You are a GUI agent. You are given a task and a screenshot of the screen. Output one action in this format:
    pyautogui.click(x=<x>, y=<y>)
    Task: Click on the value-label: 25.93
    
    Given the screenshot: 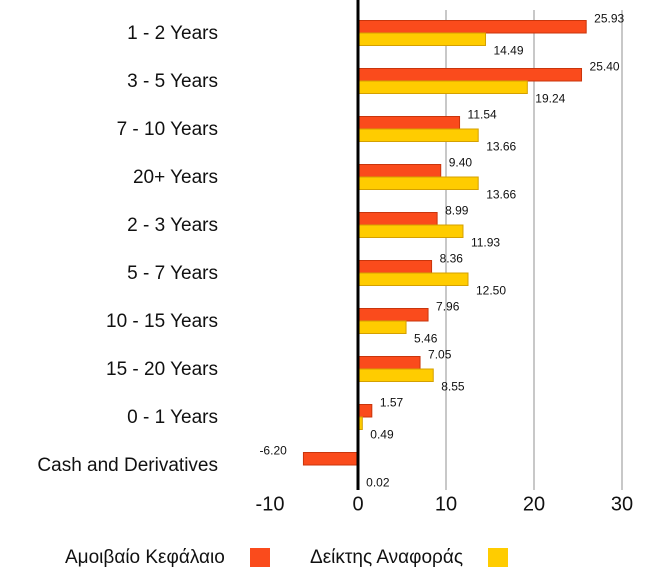 What is the action you would take?
    pyautogui.click(x=609, y=19)
    